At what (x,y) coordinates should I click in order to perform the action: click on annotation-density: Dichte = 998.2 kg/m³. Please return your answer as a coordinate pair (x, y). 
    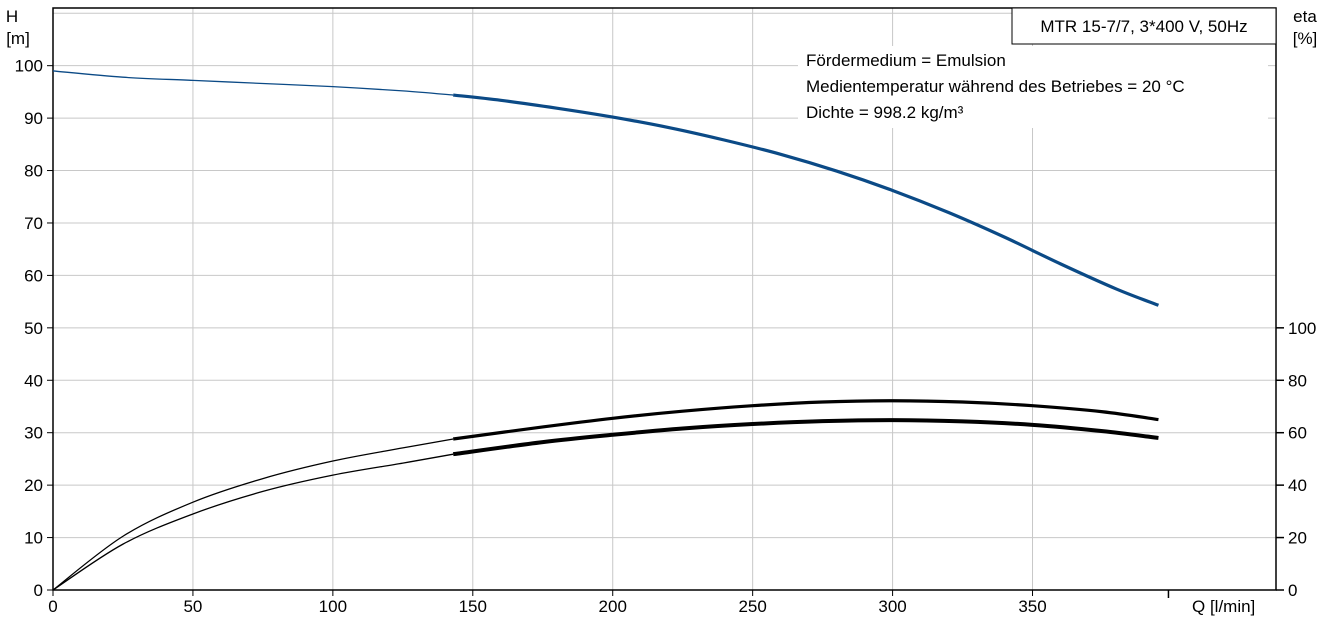
    Looking at the image, I should click on (885, 112).